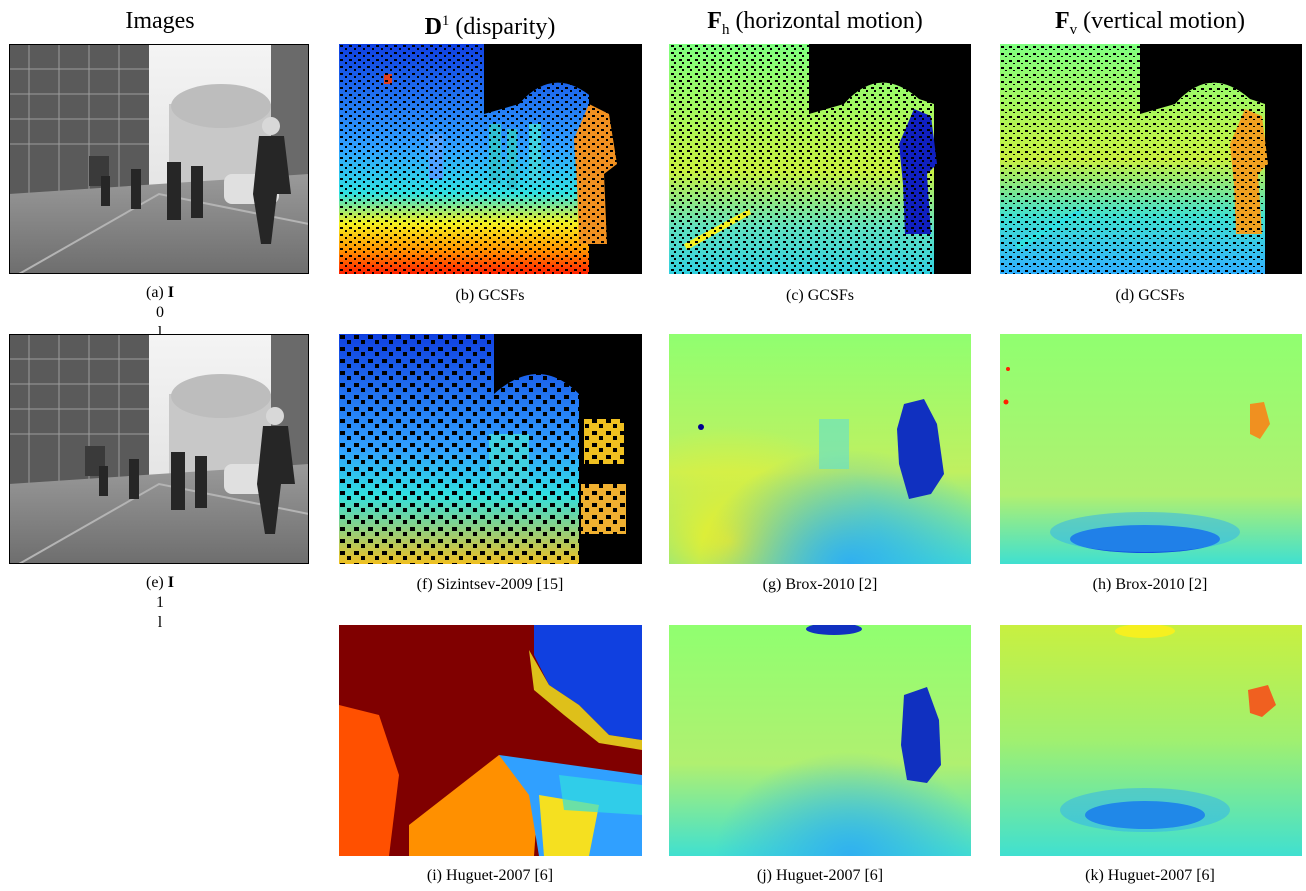  What do you see at coordinates (1062, 21) in the screenshot?
I see `vertical-symbol: F` at bounding box center [1062, 21].